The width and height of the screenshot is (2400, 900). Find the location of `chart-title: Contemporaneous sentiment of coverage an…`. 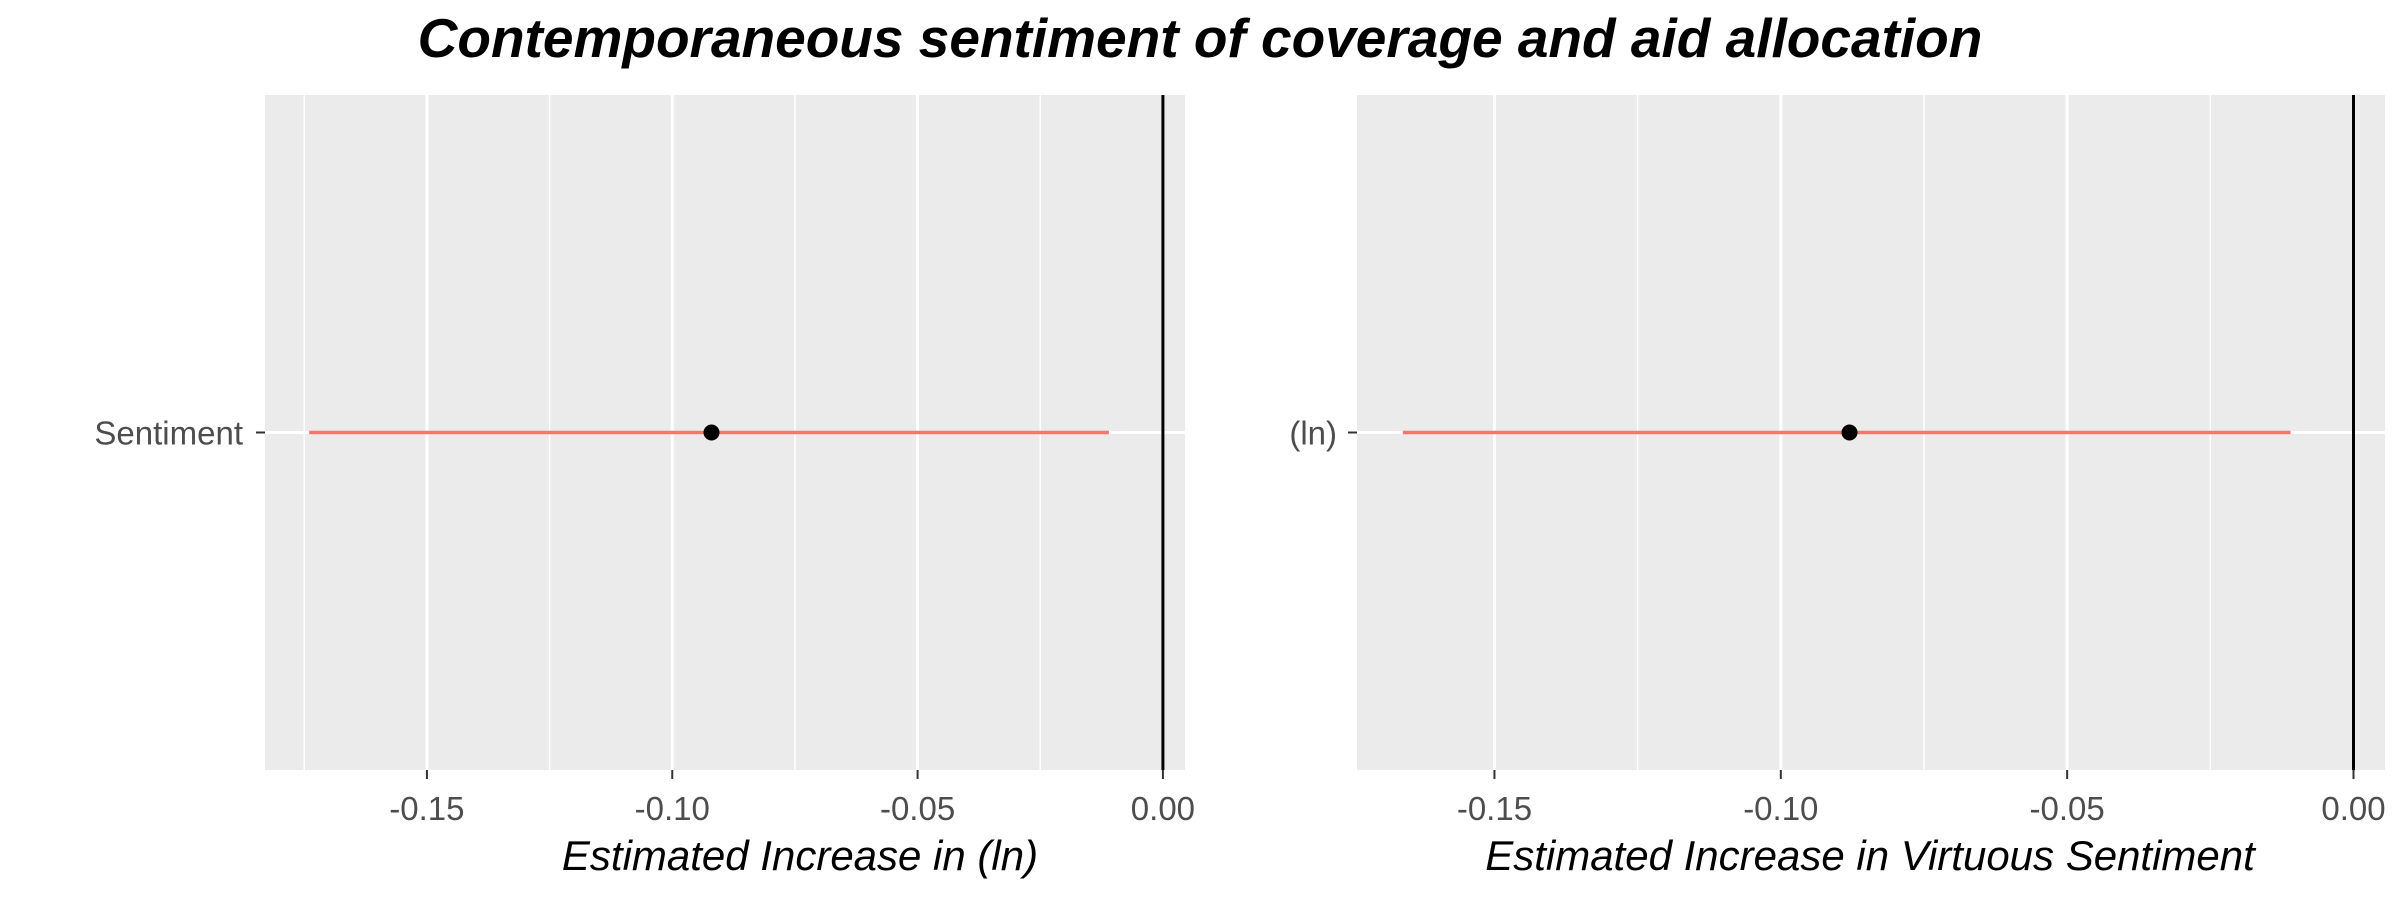

chart-title: Contemporaneous sentiment of coverage an… is located at coordinates (1200, 38).